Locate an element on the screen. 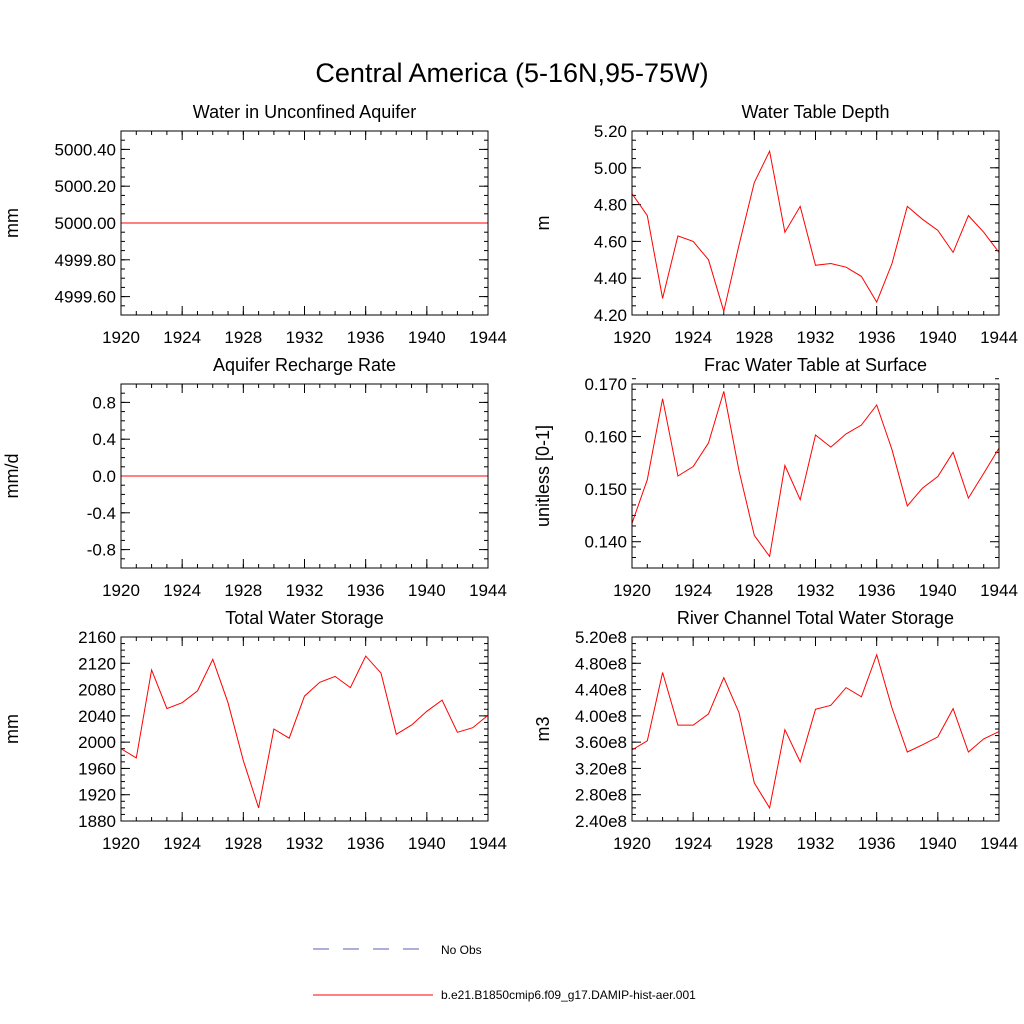 Image resolution: width=1024 pixels, height=1024 pixels. y-tick-label: 0.160 is located at coordinates (605, 437).